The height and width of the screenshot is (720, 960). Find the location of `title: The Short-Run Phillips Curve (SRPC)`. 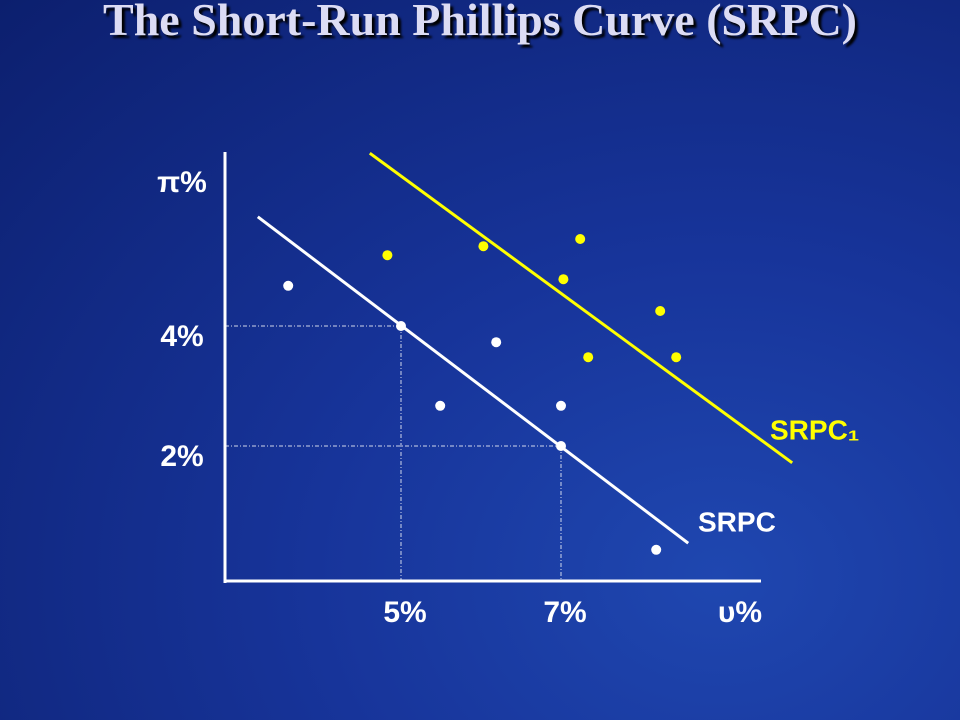

title: The Short-Run Phillips Curve (SRPC) is located at coordinates (480, 22).